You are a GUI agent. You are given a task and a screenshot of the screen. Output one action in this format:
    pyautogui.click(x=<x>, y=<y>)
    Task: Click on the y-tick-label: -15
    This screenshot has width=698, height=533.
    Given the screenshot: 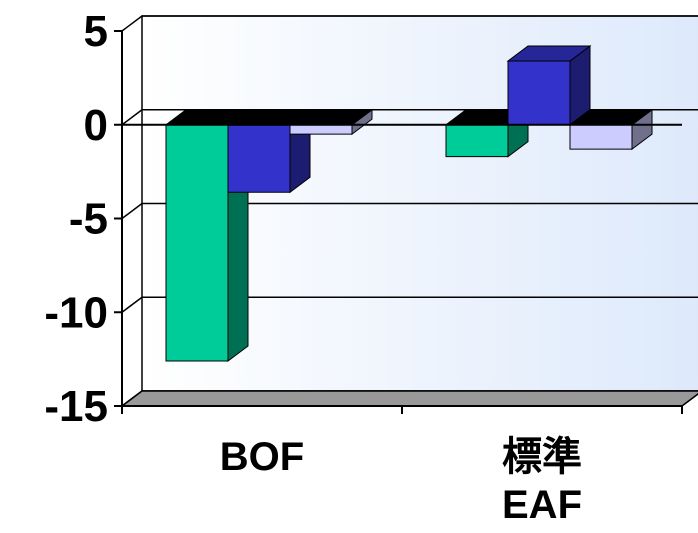 What is the action you would take?
    pyautogui.click(x=76, y=406)
    